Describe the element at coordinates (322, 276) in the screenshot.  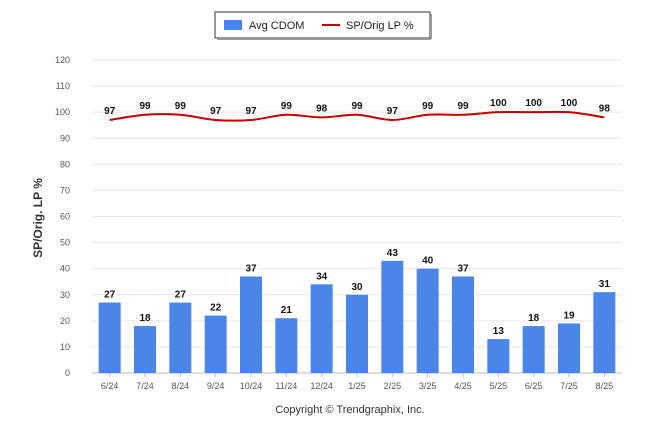
I see `bar-data-label: 34` at that location.